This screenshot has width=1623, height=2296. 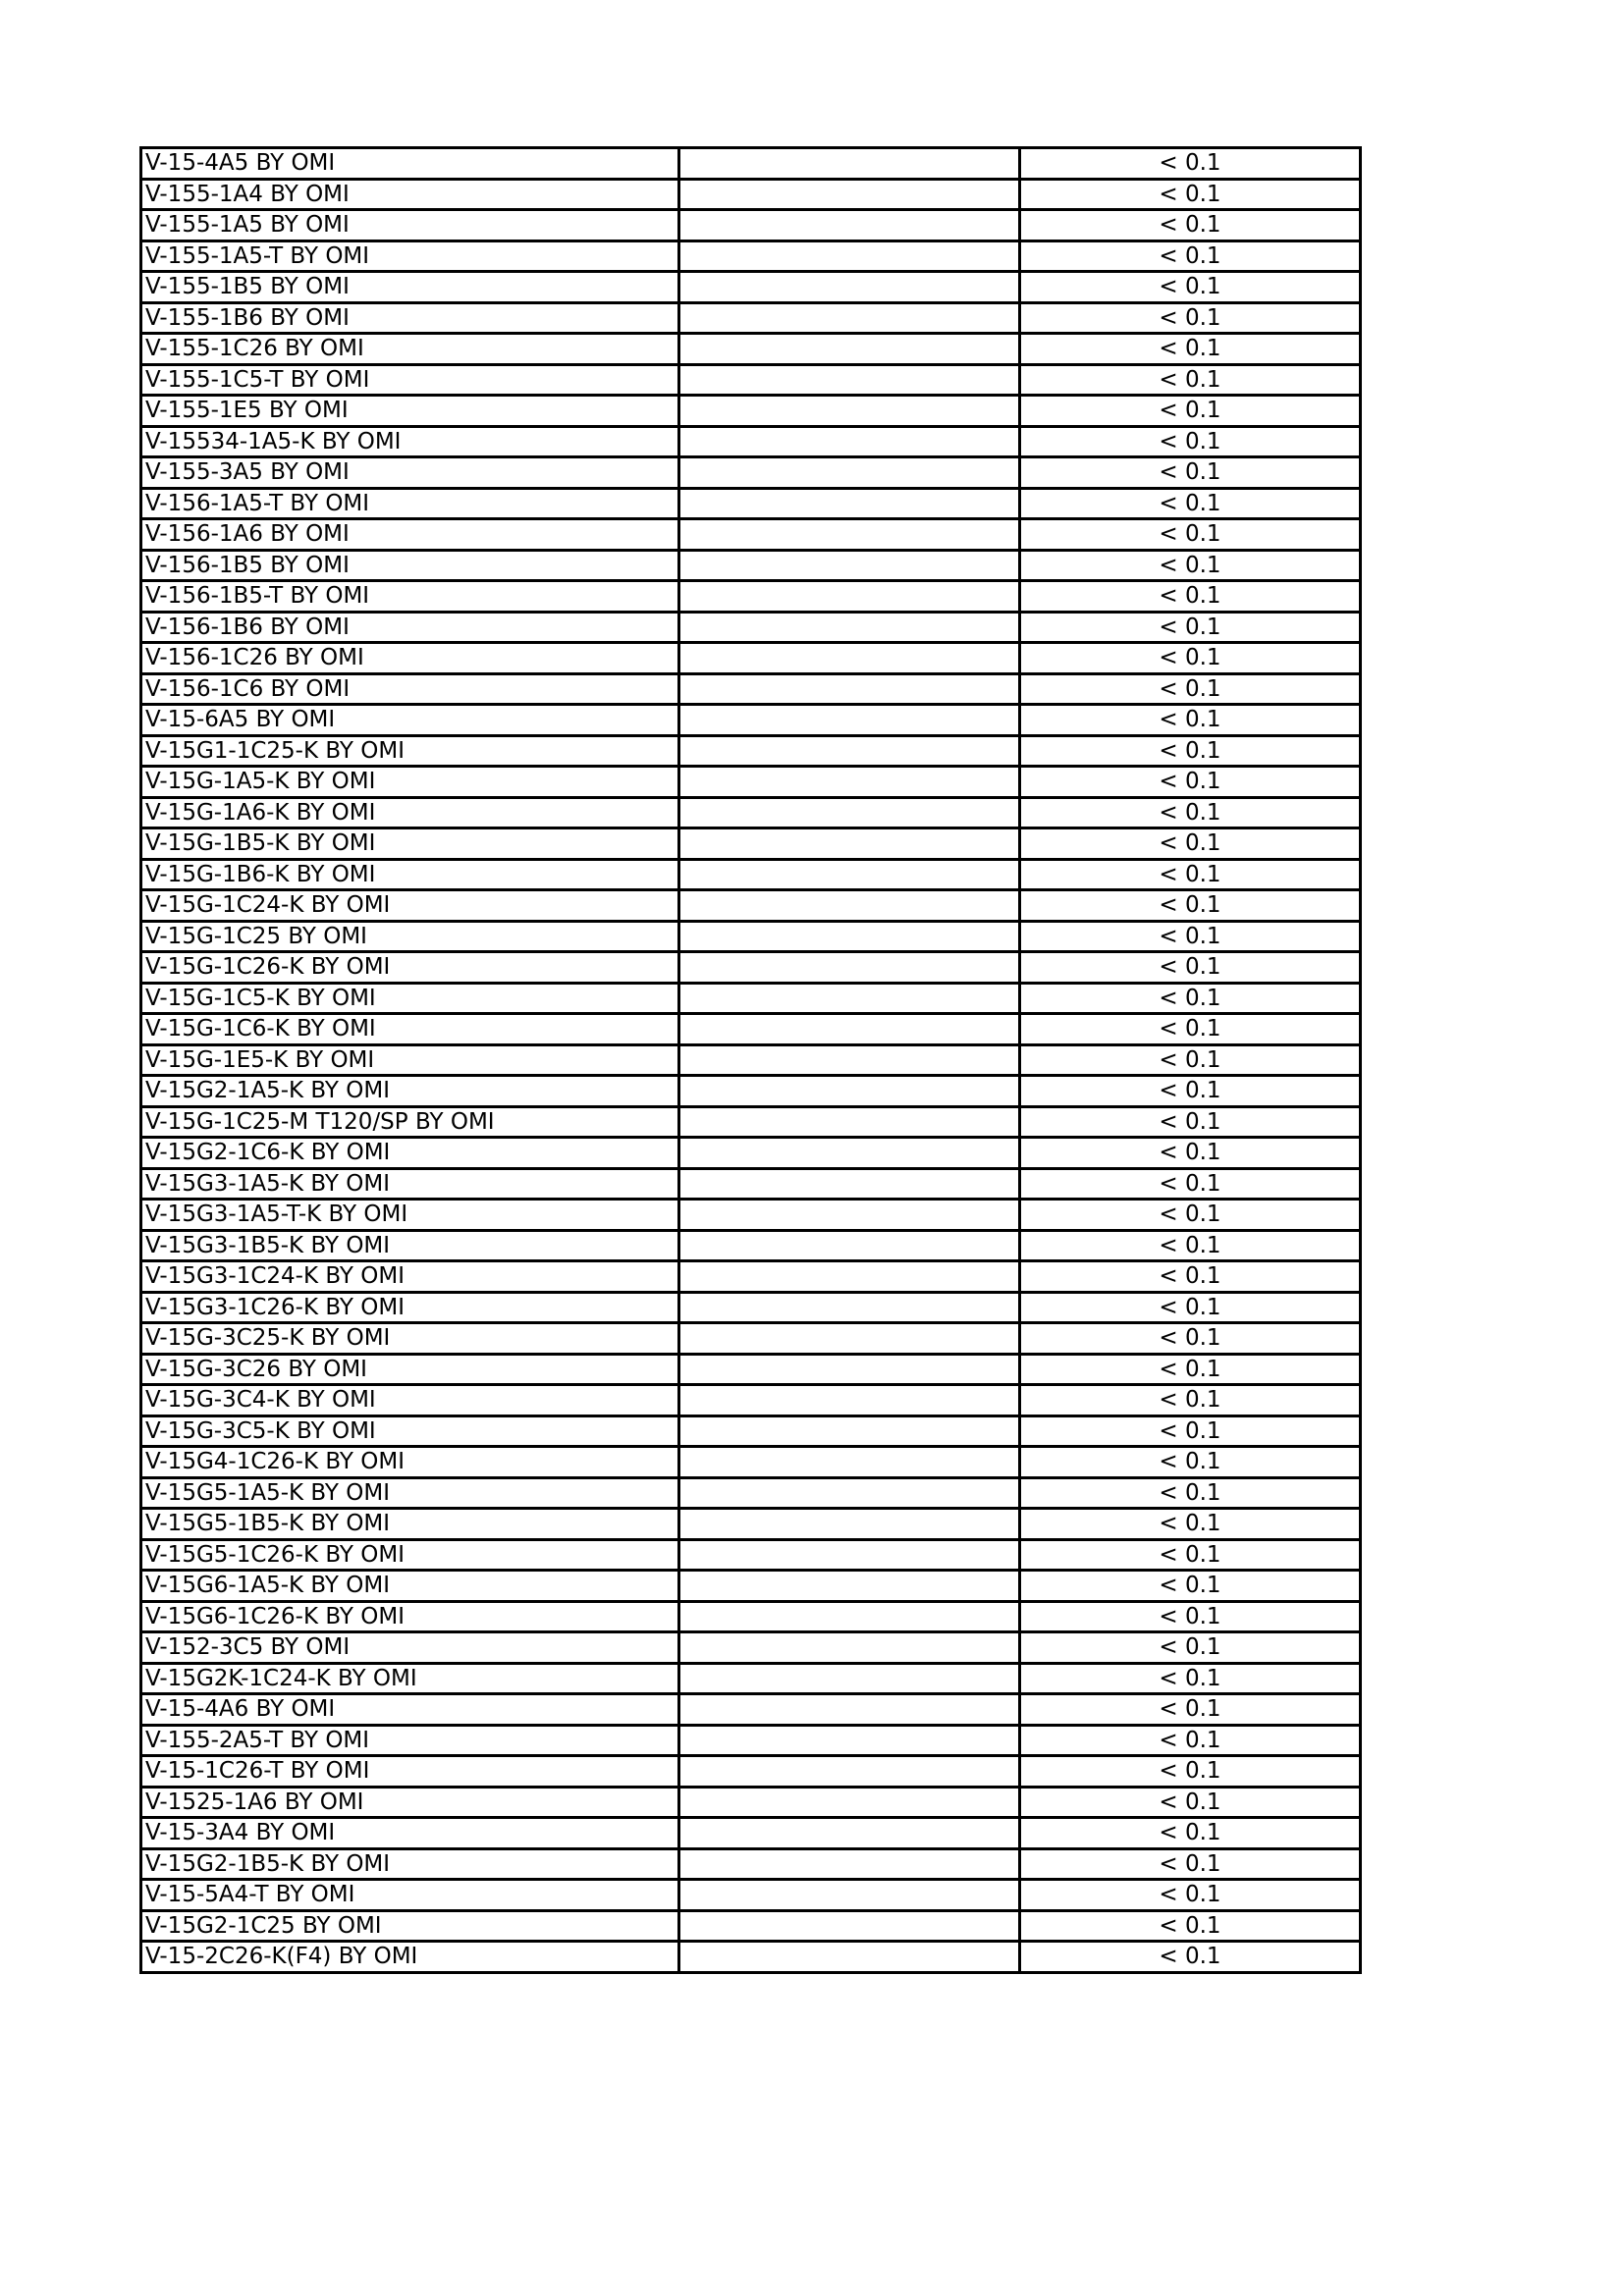 What do you see at coordinates (750, 1029) in the screenshot?
I see `table-row: V-15G-1C6-K BY OMI < 0.1` at bounding box center [750, 1029].